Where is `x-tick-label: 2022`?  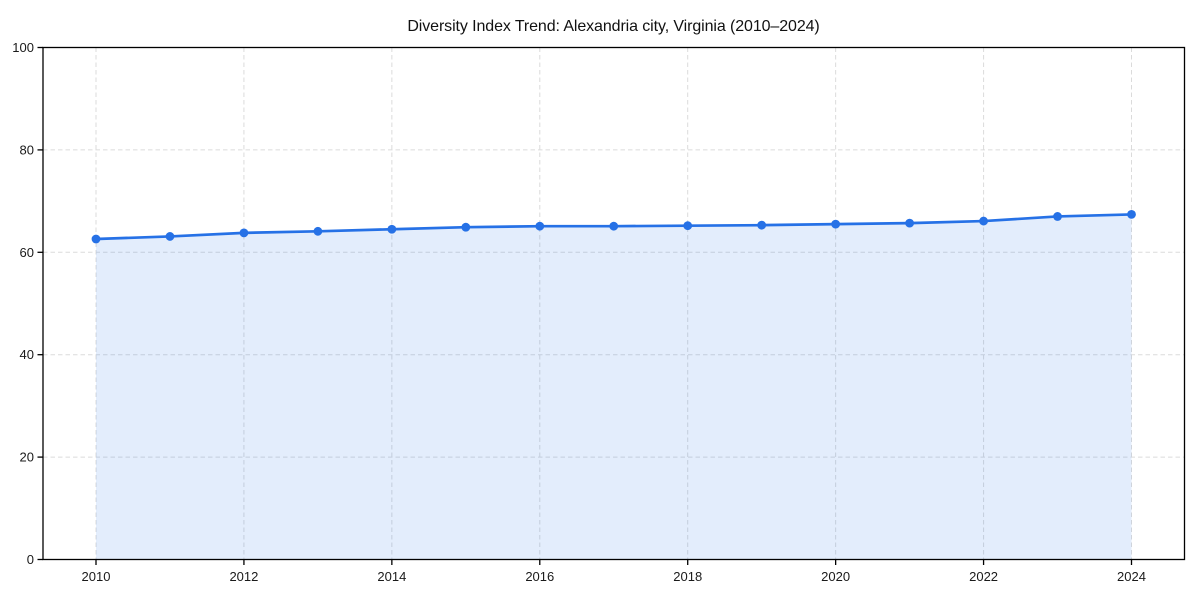 x-tick-label: 2022 is located at coordinates (983, 576).